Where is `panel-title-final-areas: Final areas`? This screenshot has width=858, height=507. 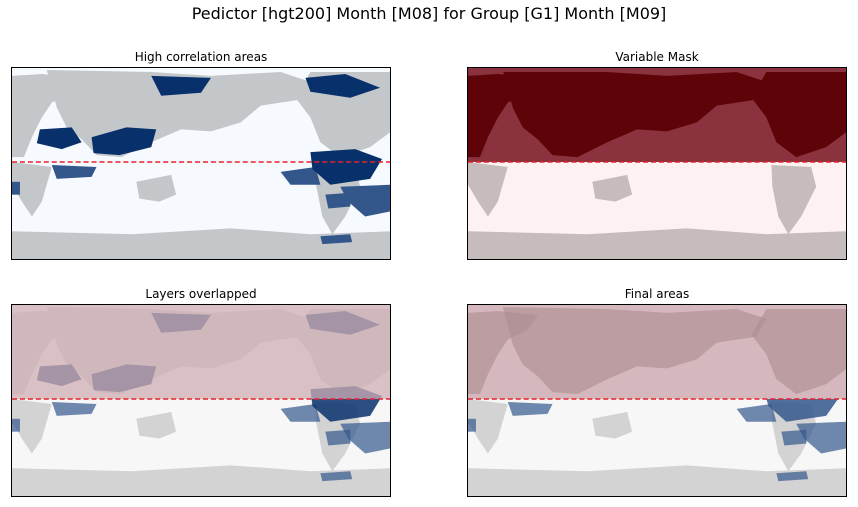 panel-title-final-areas: Final areas is located at coordinates (657, 294).